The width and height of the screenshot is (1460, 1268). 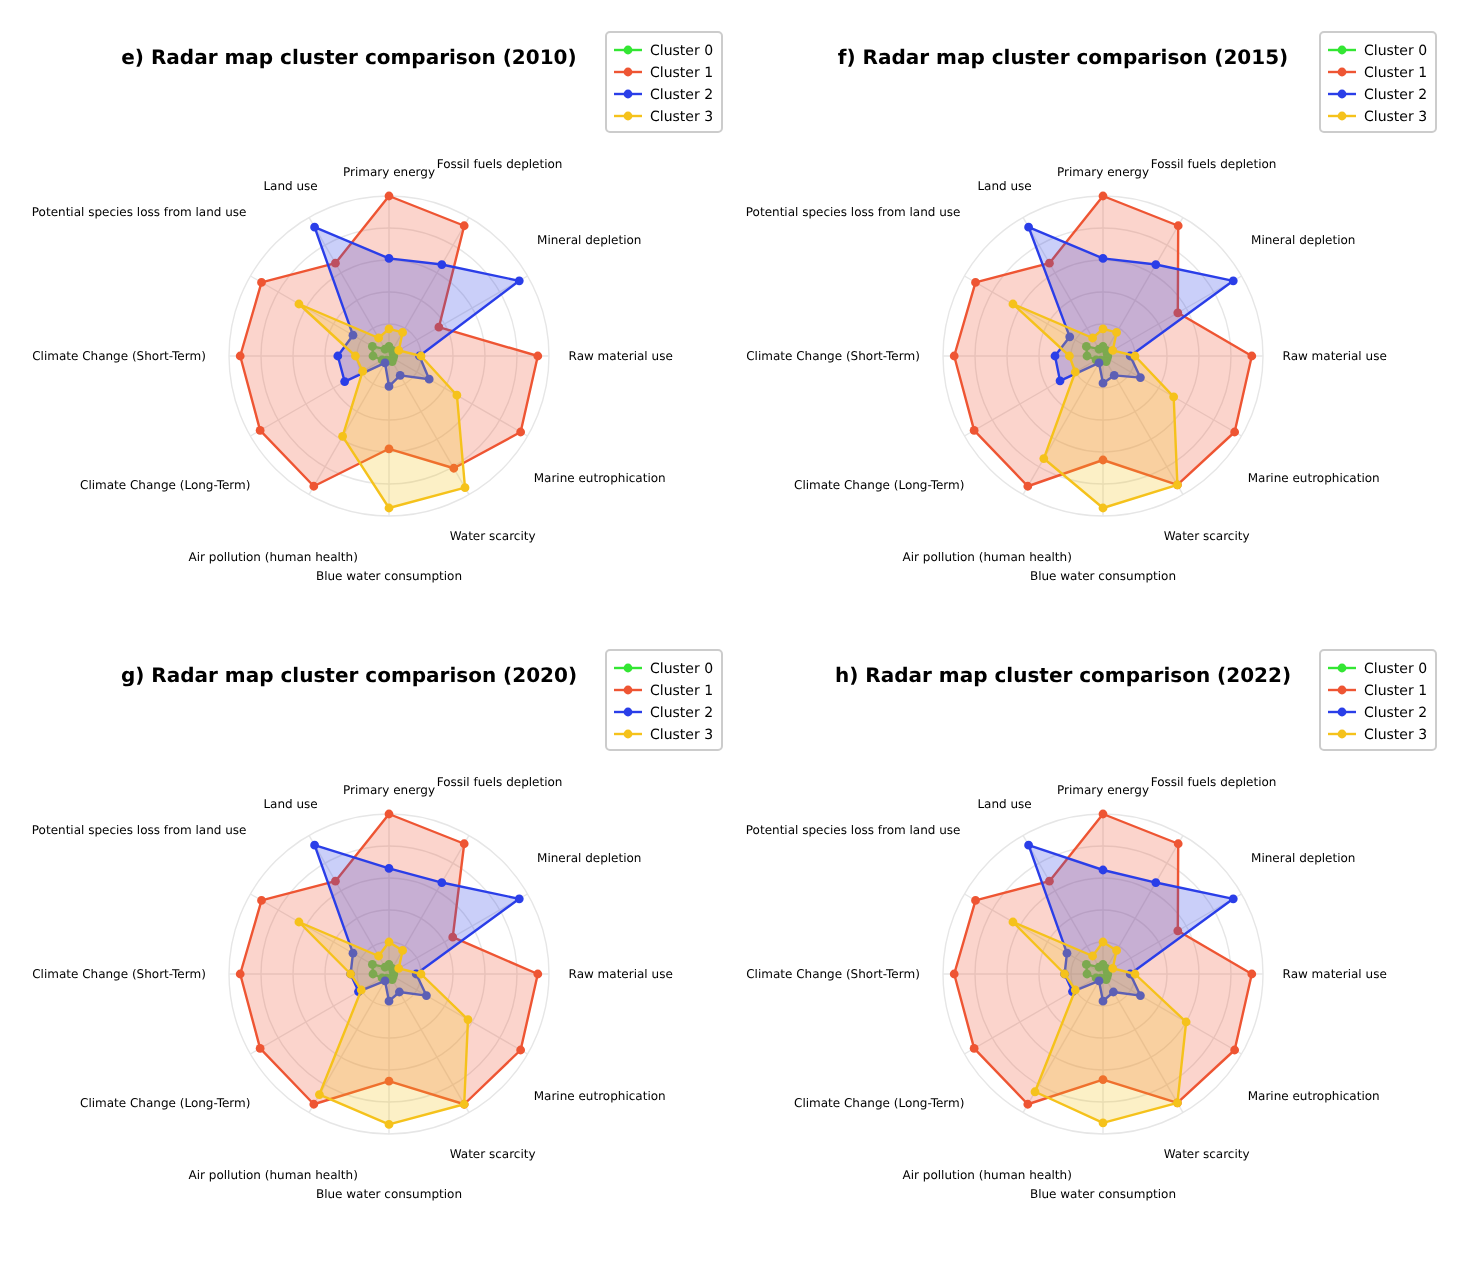 What do you see at coordinates (1063, 677) in the screenshot?
I see `text: h) Radar map cluster comparison (2022)` at bounding box center [1063, 677].